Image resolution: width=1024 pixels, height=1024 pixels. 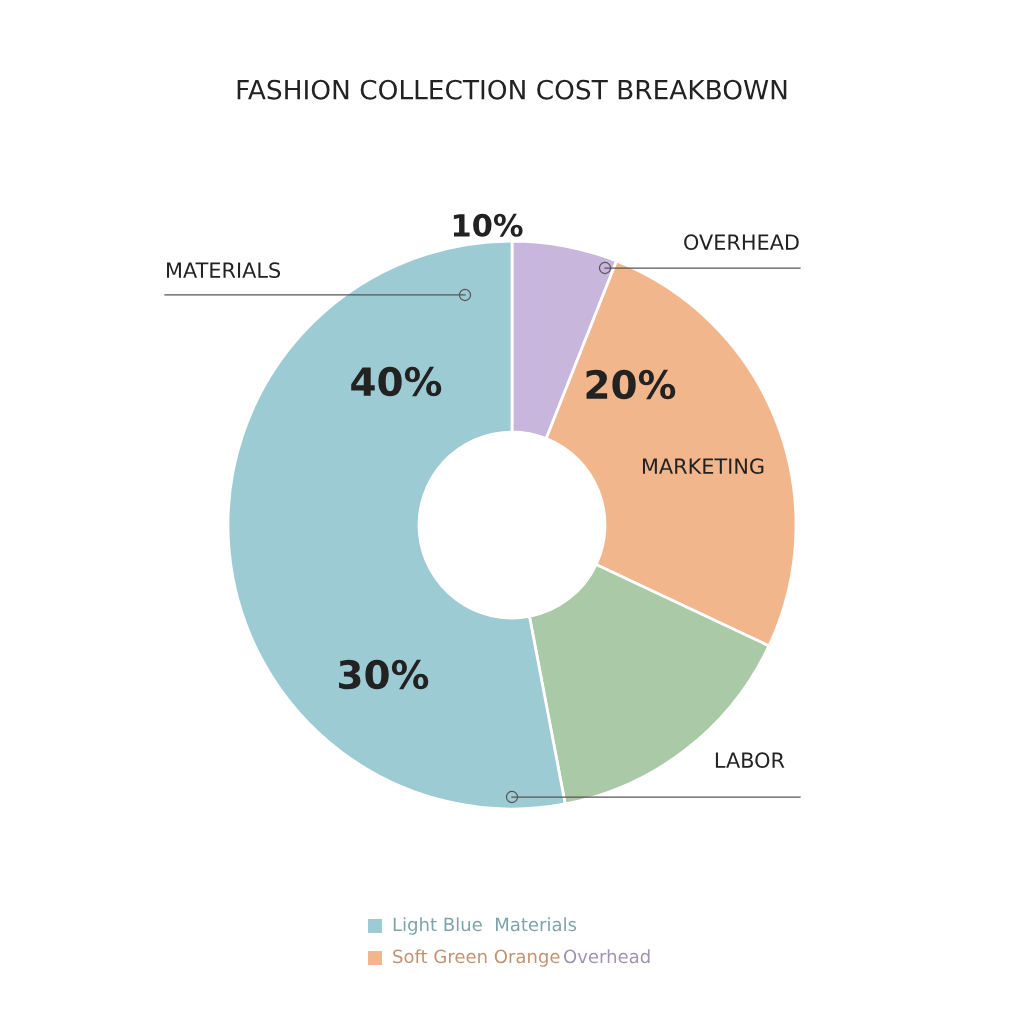 I want to click on text: 10%, so click(x=488, y=225).